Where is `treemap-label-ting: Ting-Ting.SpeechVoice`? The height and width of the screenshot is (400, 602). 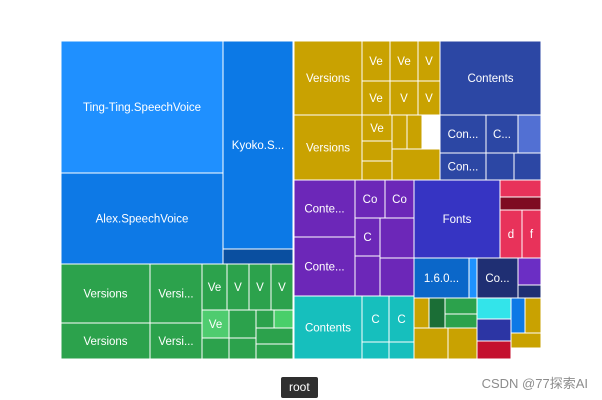
treemap-label-ting: Ting-Ting.SpeechVoice is located at coordinates (142, 108).